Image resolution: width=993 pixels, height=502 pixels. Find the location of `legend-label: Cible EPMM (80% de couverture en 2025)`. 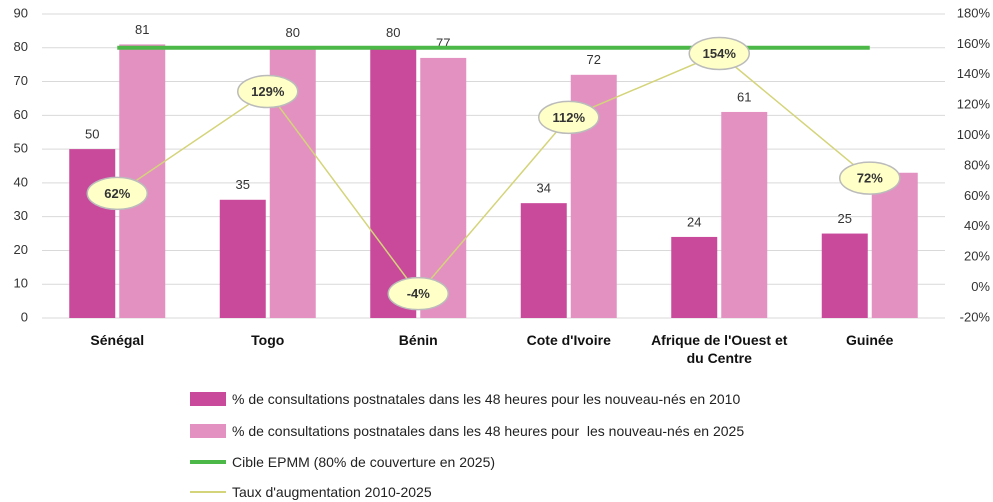

legend-label: Cible EPMM (80% de couverture en 2025) is located at coordinates (364, 462).